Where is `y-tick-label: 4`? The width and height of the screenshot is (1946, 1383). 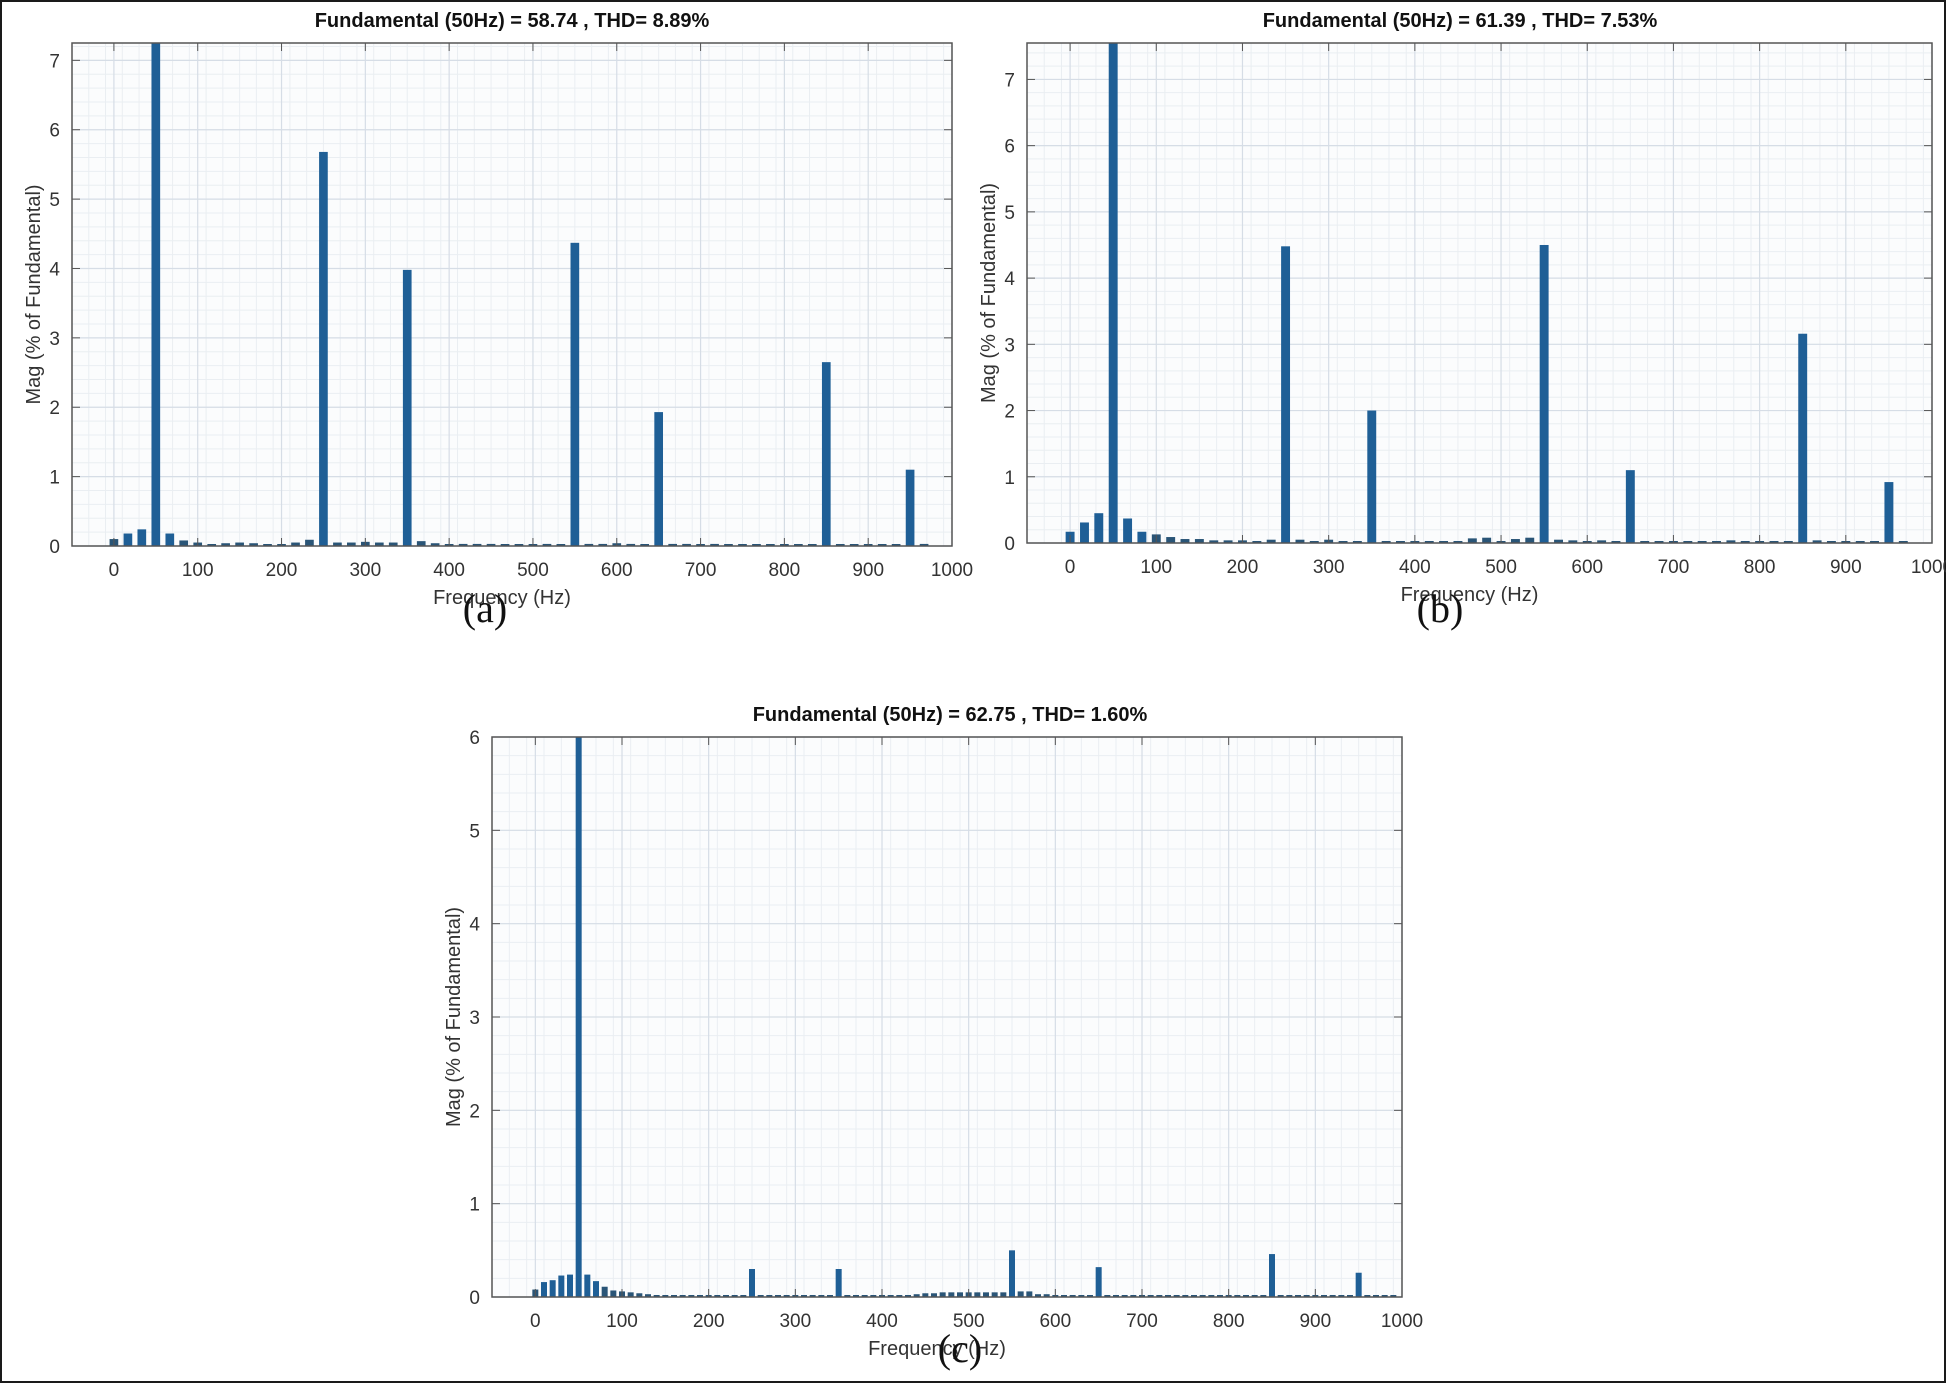 y-tick-label: 4 is located at coordinates (474, 925).